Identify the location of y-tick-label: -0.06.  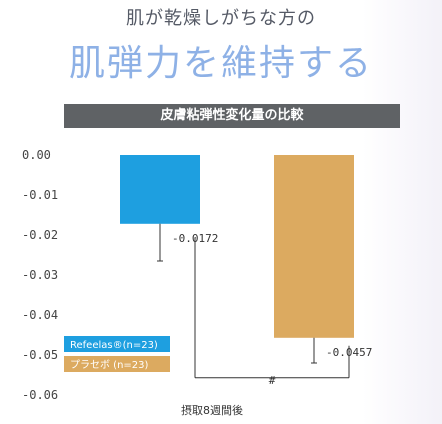
(40, 395).